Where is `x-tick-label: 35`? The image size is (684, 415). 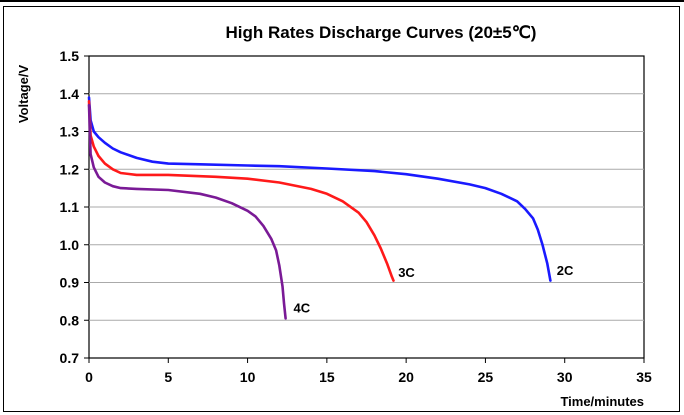
x-tick-label: 35 is located at coordinates (644, 377).